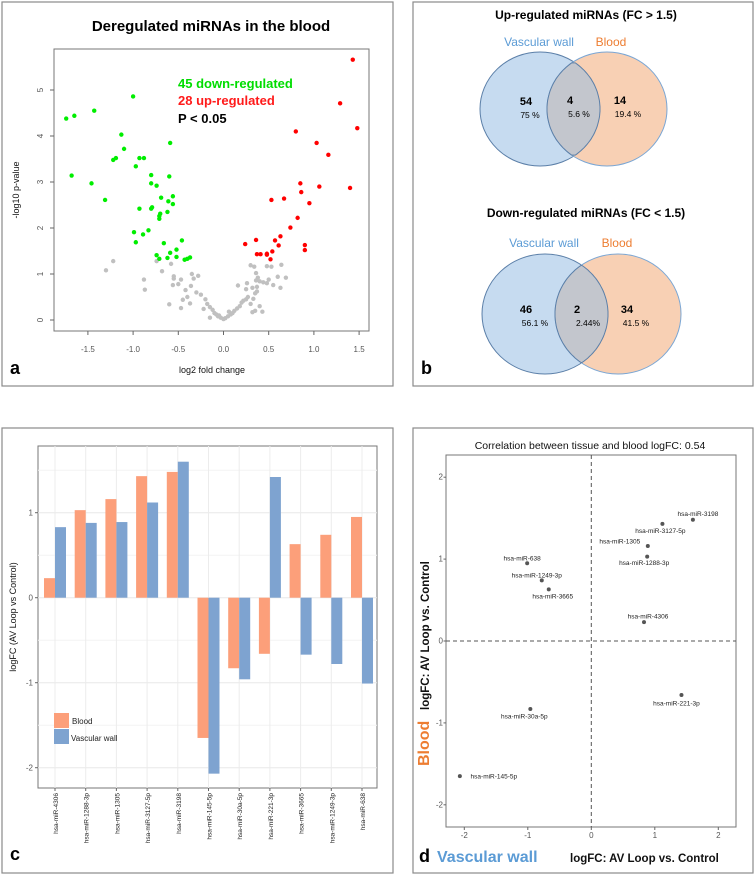 The width and height of the screenshot is (755, 875). Describe the element at coordinates (424, 856) in the screenshot. I see `panel-label-d: d` at that location.